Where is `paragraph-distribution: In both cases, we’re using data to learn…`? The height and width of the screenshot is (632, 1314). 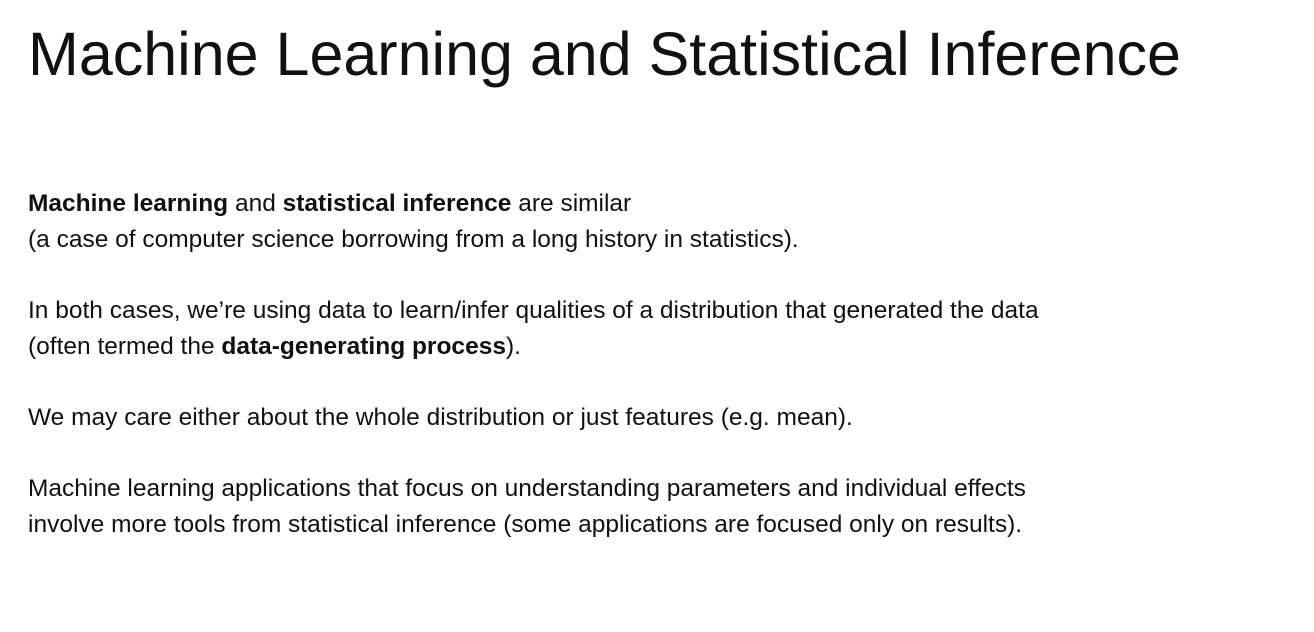
paragraph-distribution: In both cases, we’re using data to learn… is located at coordinates (663, 329).